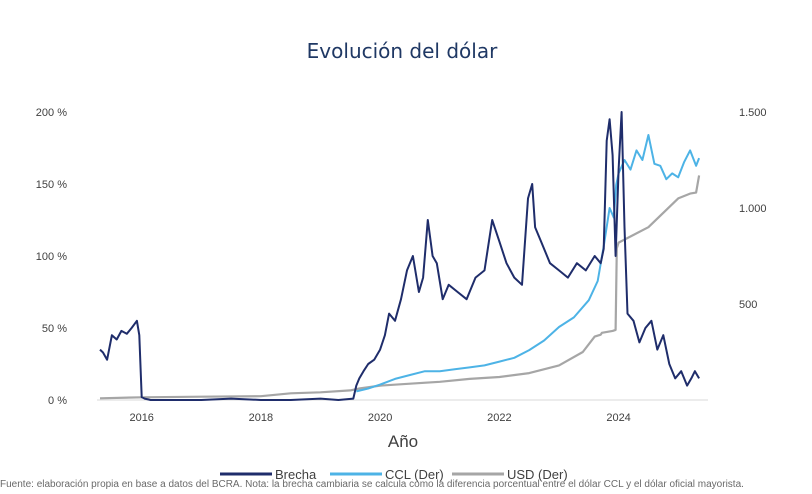 The width and height of the screenshot is (812, 494). I want to click on x-tick-label: 2024, so click(618, 418).